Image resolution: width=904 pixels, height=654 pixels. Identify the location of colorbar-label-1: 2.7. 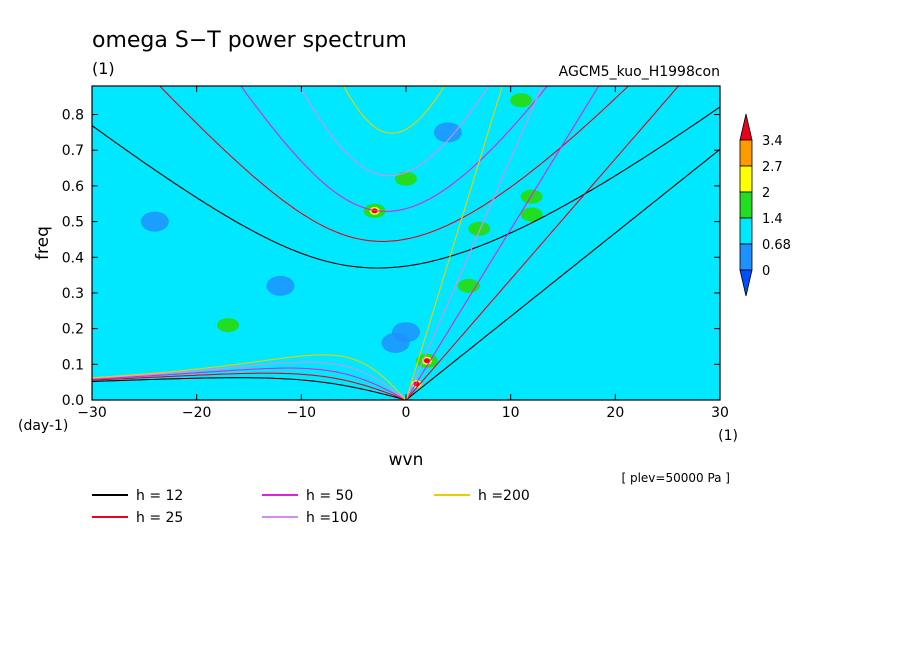
(772, 167).